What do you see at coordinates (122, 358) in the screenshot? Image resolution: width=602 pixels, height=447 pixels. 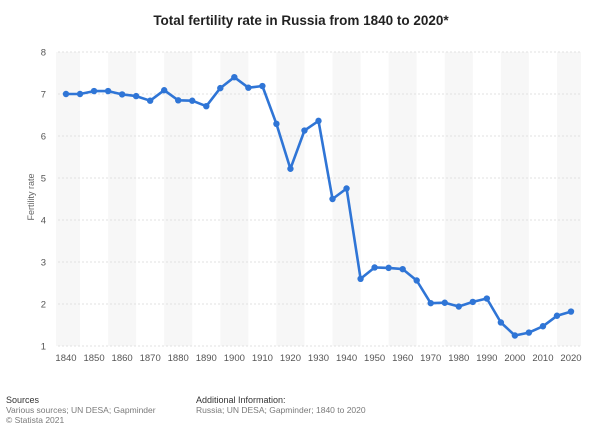 I see `x-tick-label: 1860` at bounding box center [122, 358].